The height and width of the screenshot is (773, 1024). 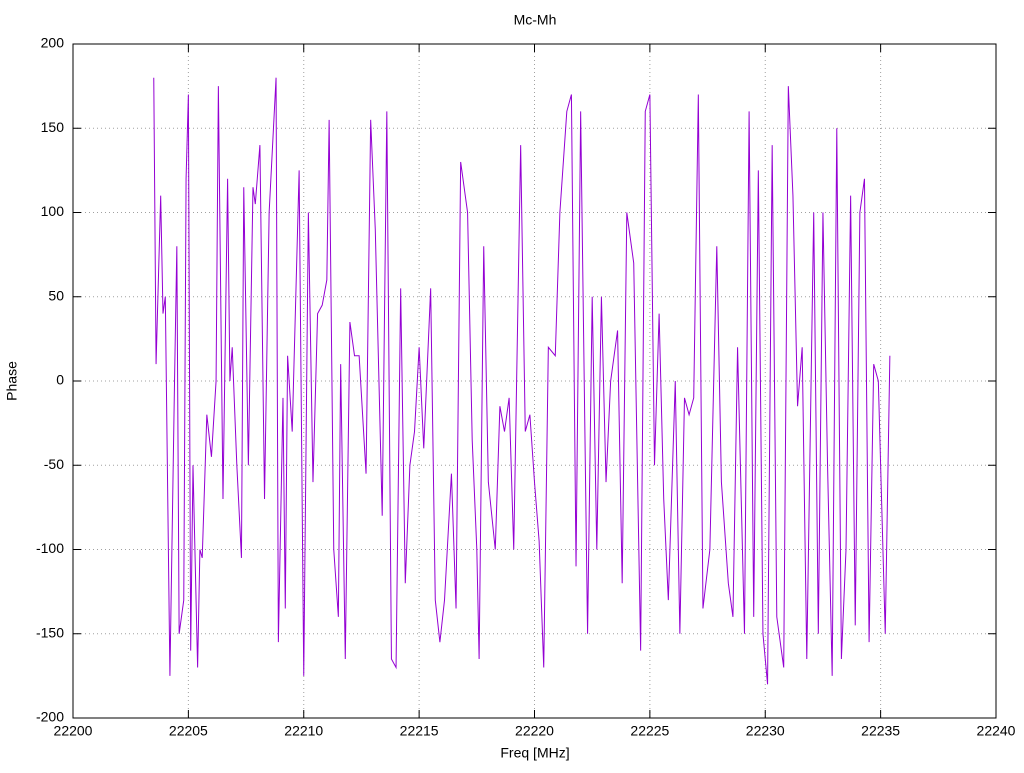 I want to click on x-tick-label: 22240, so click(x=996, y=731).